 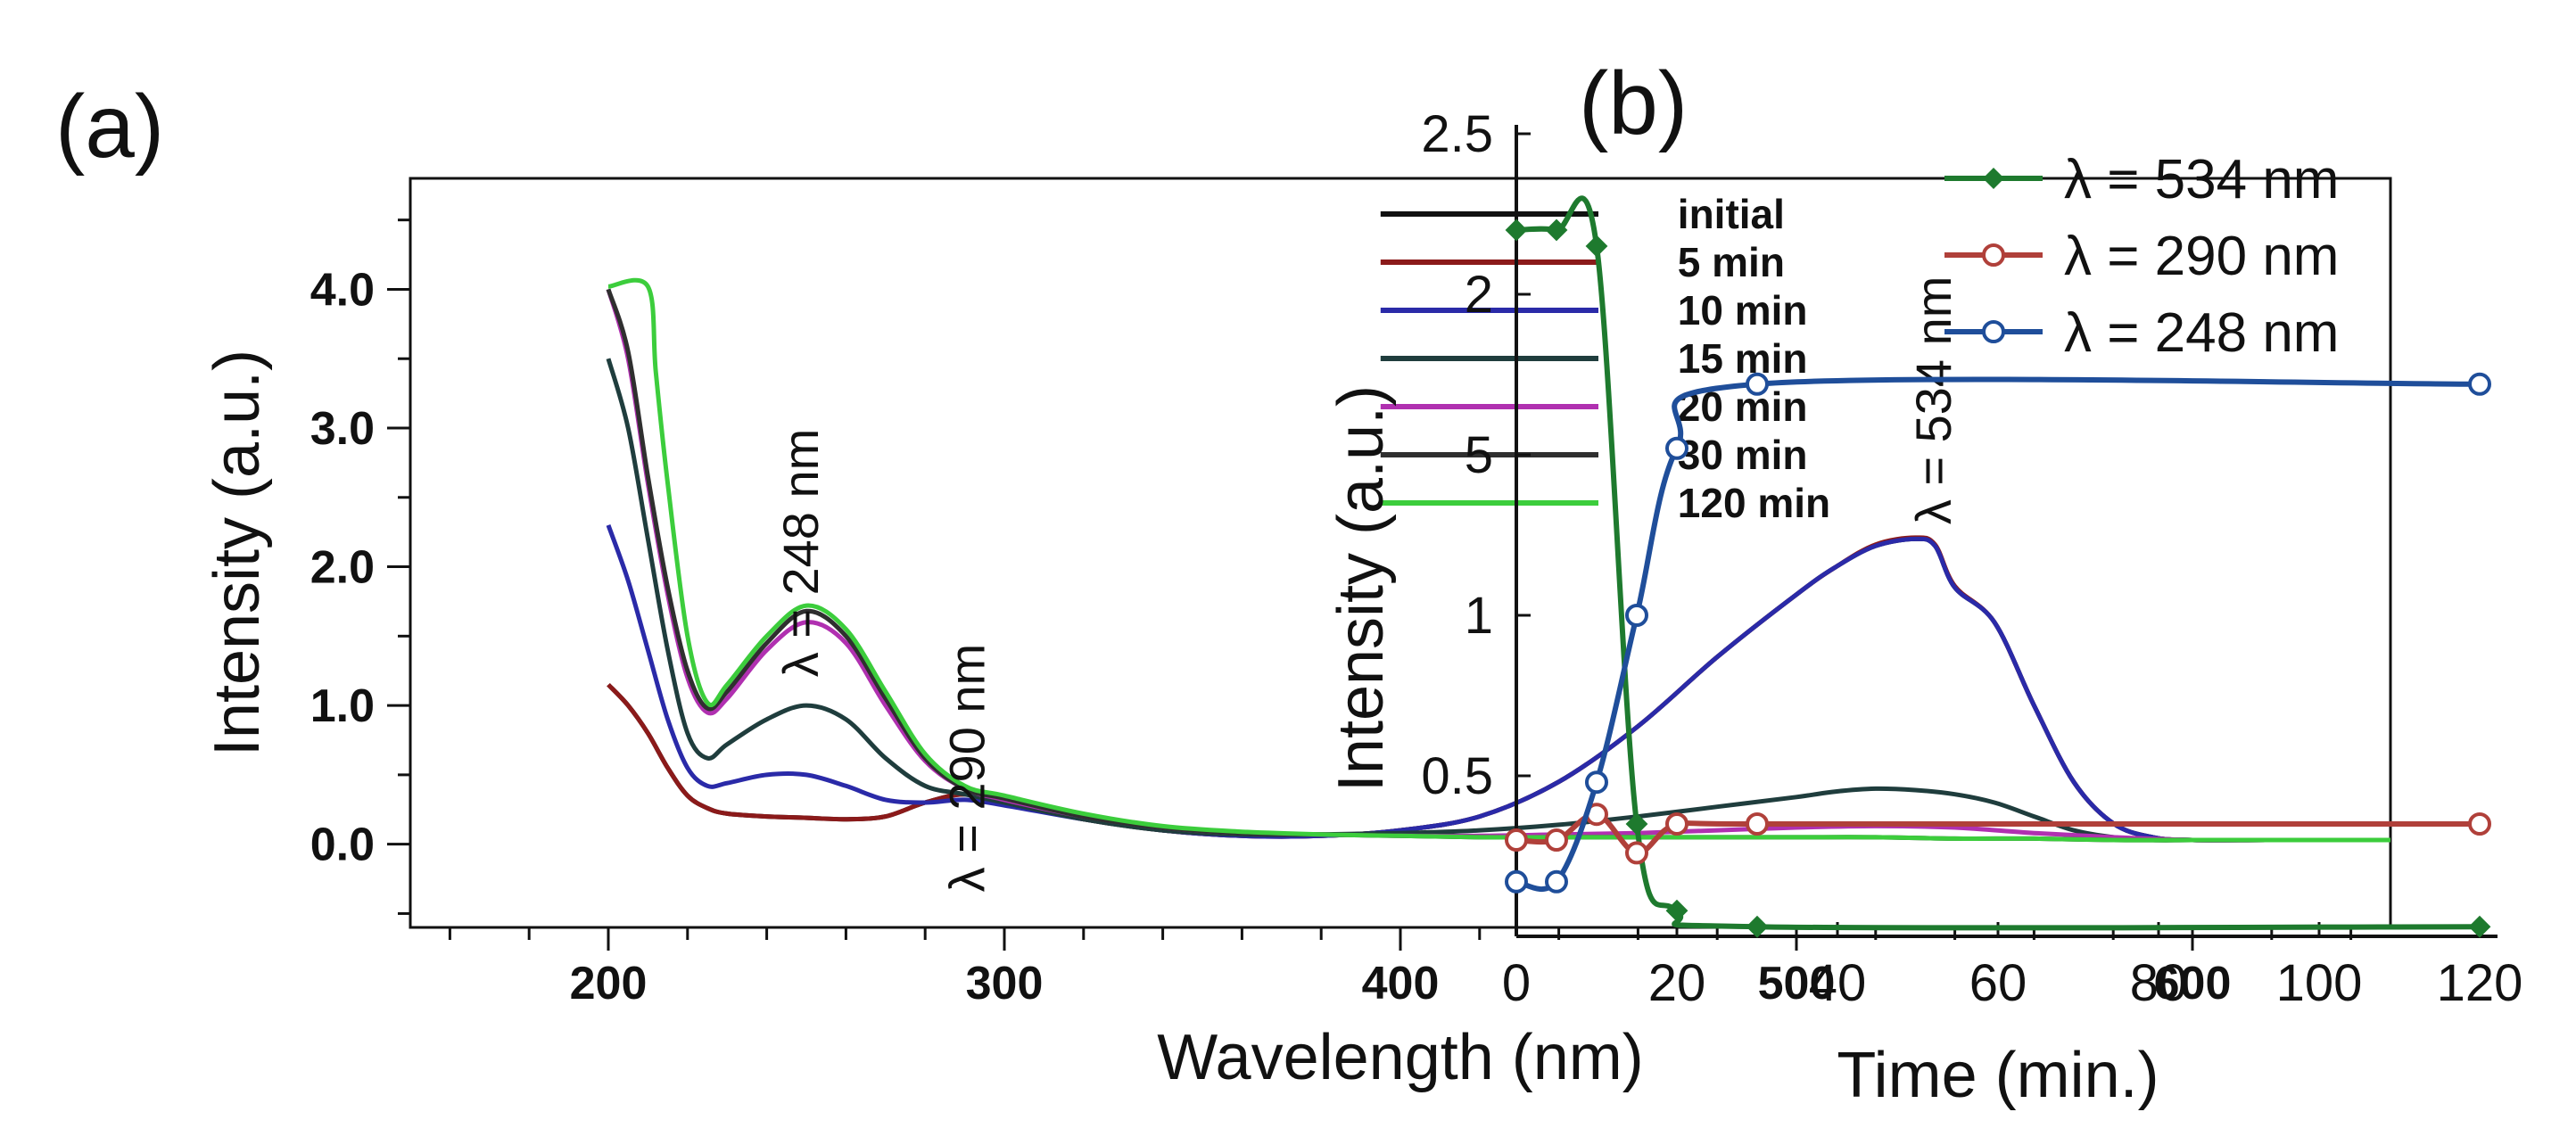 I want to click on panel-a-y-tick-label: 0.0, so click(x=342, y=845).